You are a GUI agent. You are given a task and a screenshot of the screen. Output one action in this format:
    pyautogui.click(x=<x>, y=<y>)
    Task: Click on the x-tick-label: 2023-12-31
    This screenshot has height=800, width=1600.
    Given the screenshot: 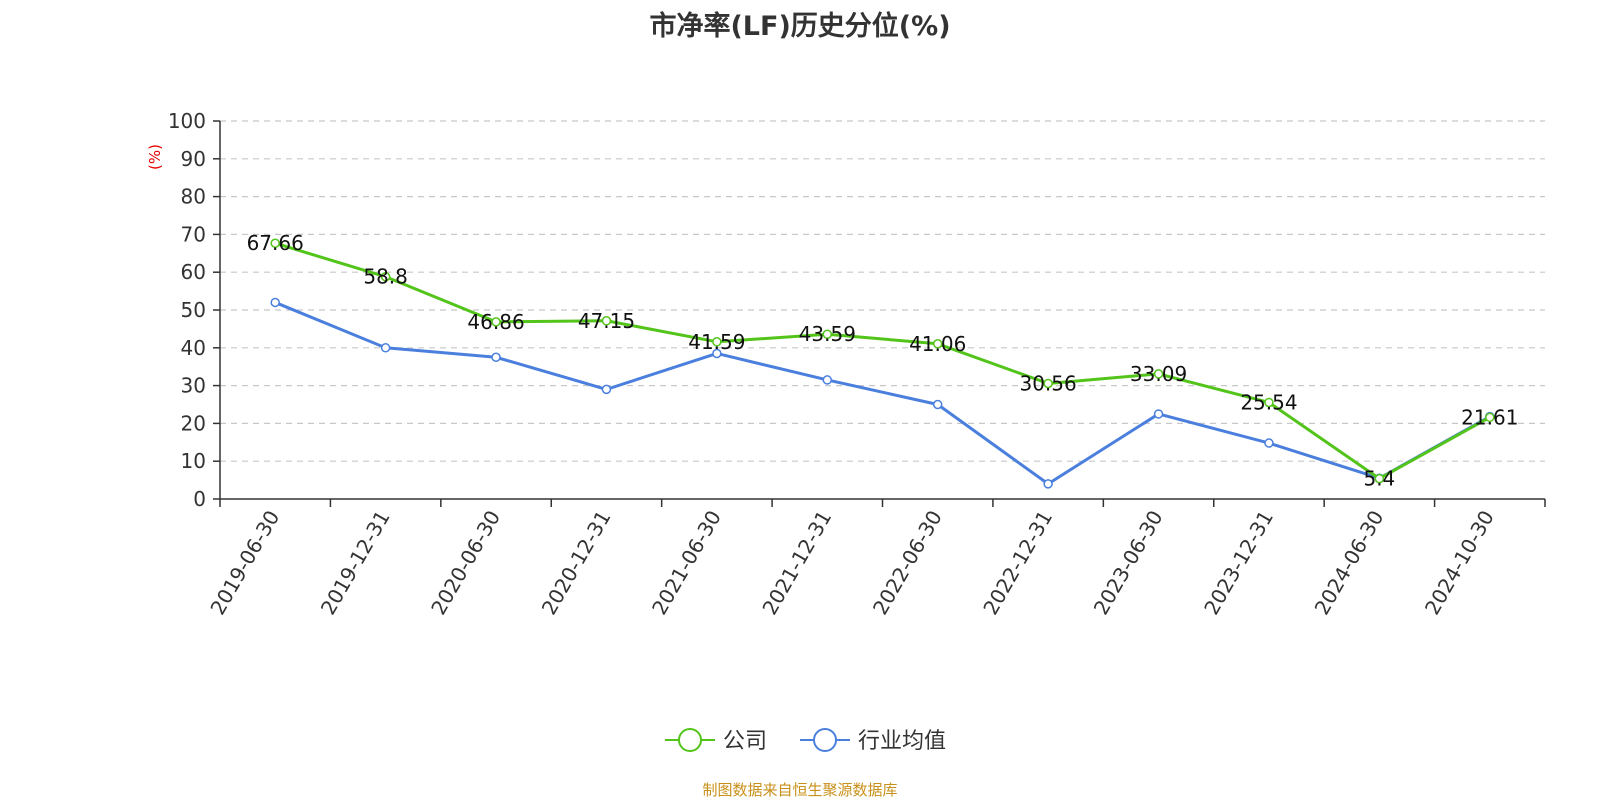 What is the action you would take?
    pyautogui.click(x=1238, y=562)
    